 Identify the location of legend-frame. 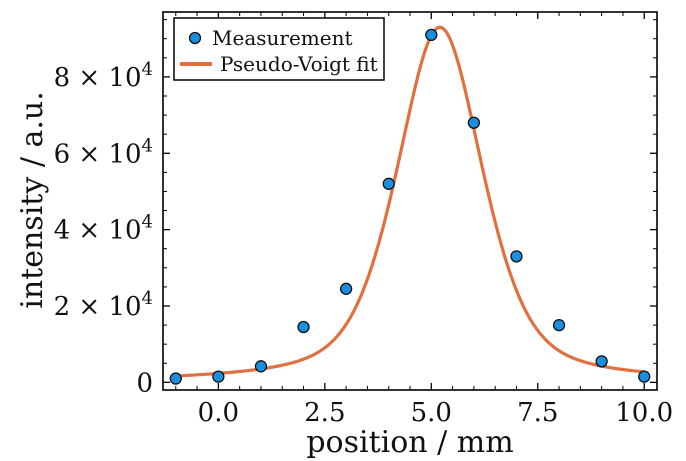
(279, 49).